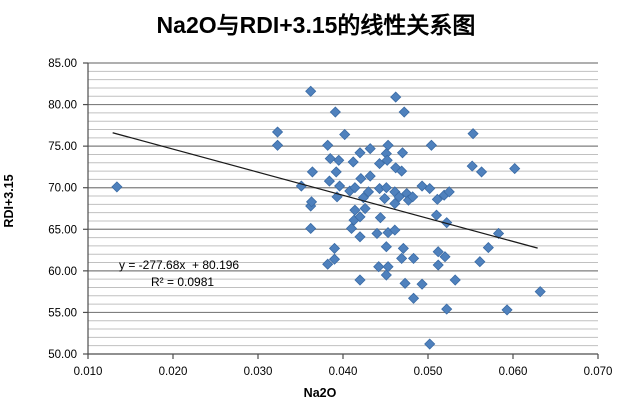 Image resolution: width=632 pixels, height=420 pixels. What do you see at coordinates (62, 106) in the screenshot?
I see `y-tick-label: 80.00` at bounding box center [62, 106].